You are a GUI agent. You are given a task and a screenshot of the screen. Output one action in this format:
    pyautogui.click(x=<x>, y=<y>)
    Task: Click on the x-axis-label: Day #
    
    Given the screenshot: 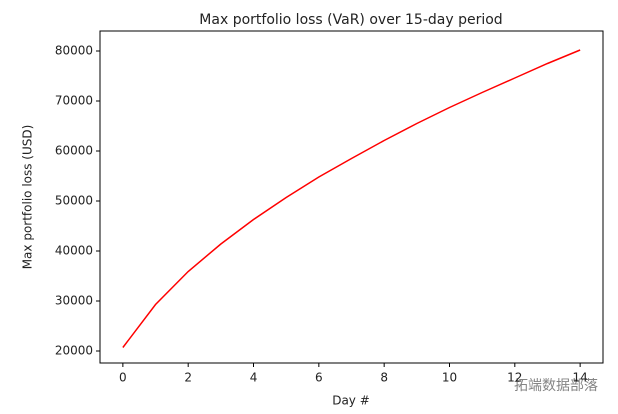 What is the action you would take?
    pyautogui.click(x=351, y=401)
    